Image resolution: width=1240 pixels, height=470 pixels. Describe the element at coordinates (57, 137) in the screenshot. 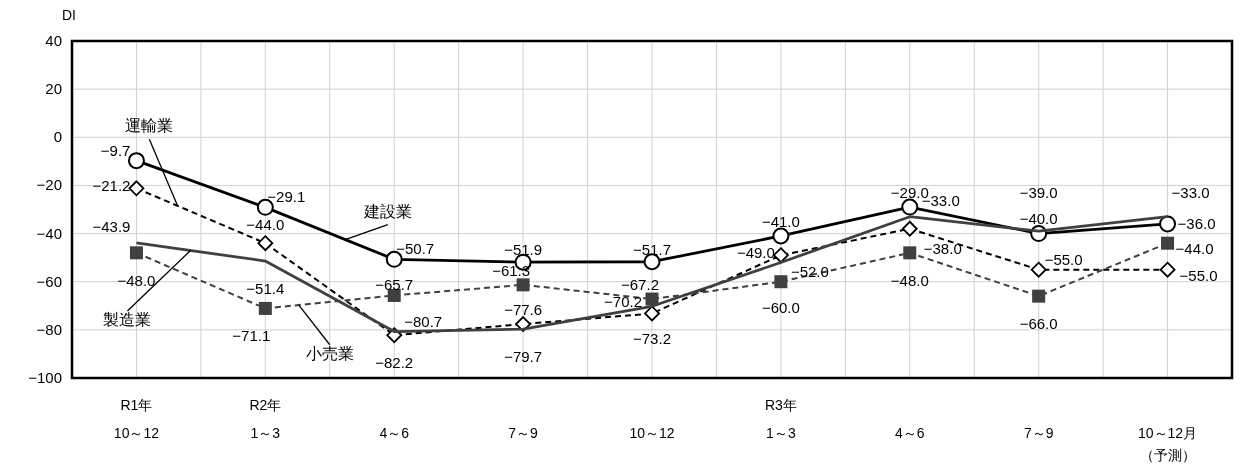

I see `y-tick-label: 0` at that location.